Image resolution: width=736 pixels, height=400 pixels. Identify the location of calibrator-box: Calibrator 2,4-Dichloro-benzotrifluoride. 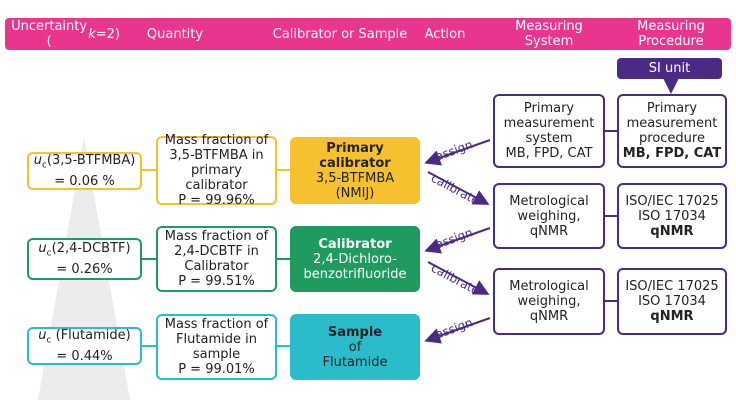
(355, 259).